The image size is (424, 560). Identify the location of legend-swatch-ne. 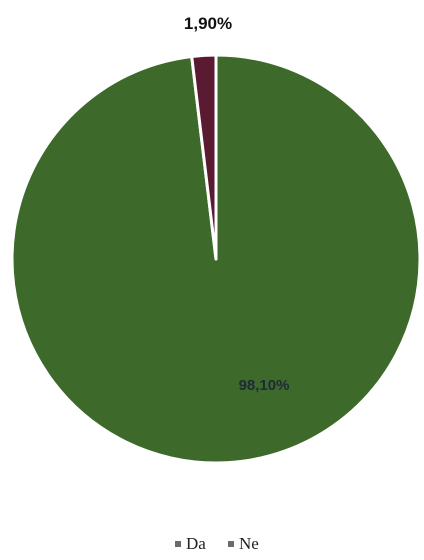
(231, 544).